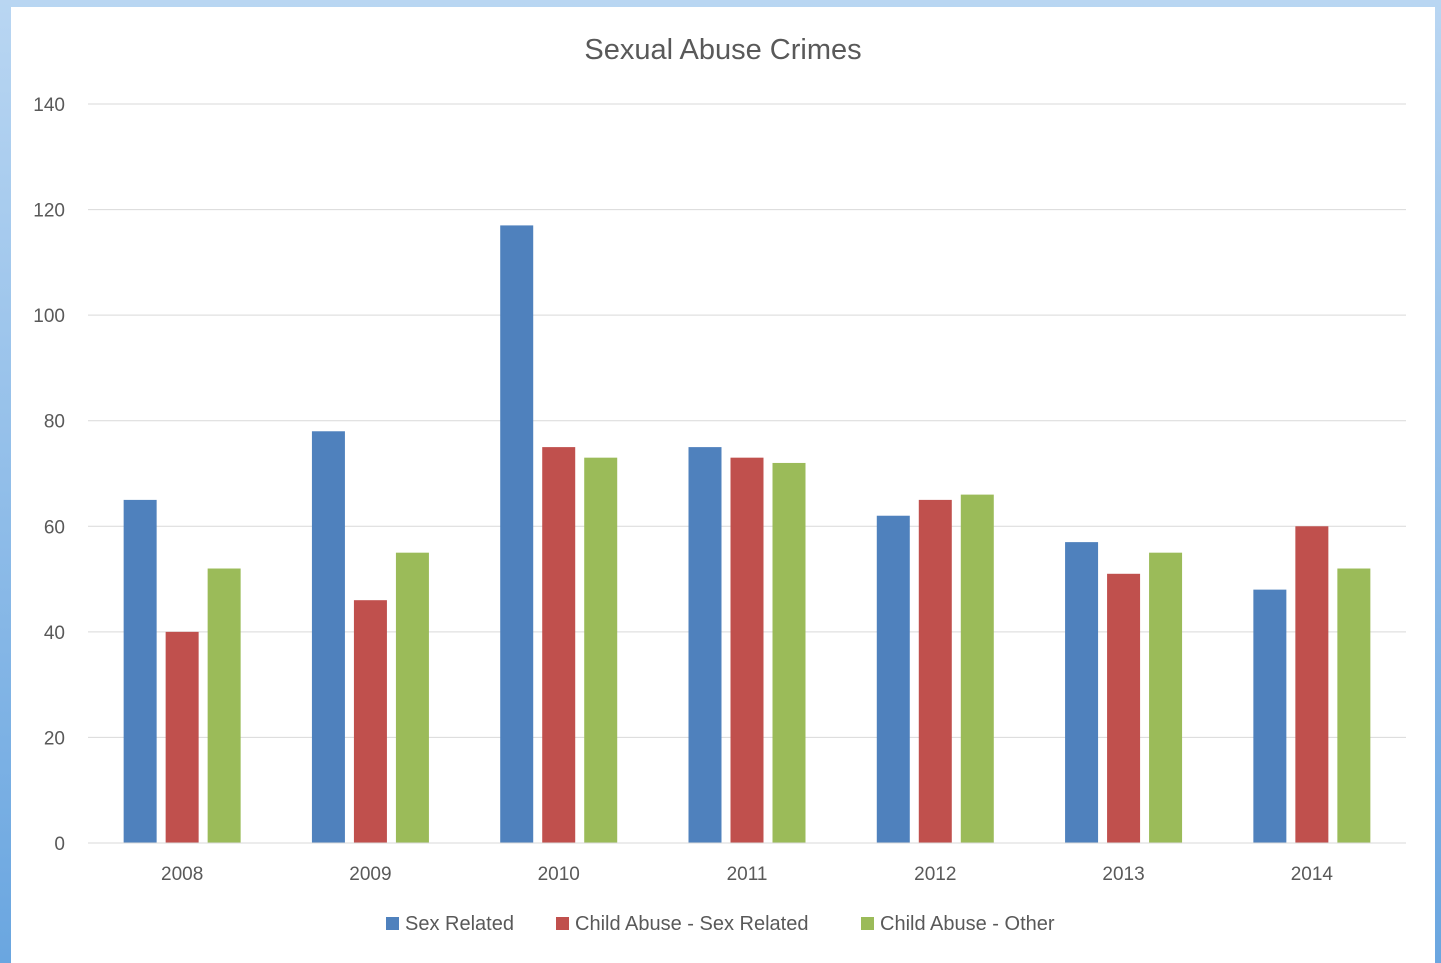 The height and width of the screenshot is (963, 1441). I want to click on bar-child-abuse-sex-related-2014, so click(1312, 684).